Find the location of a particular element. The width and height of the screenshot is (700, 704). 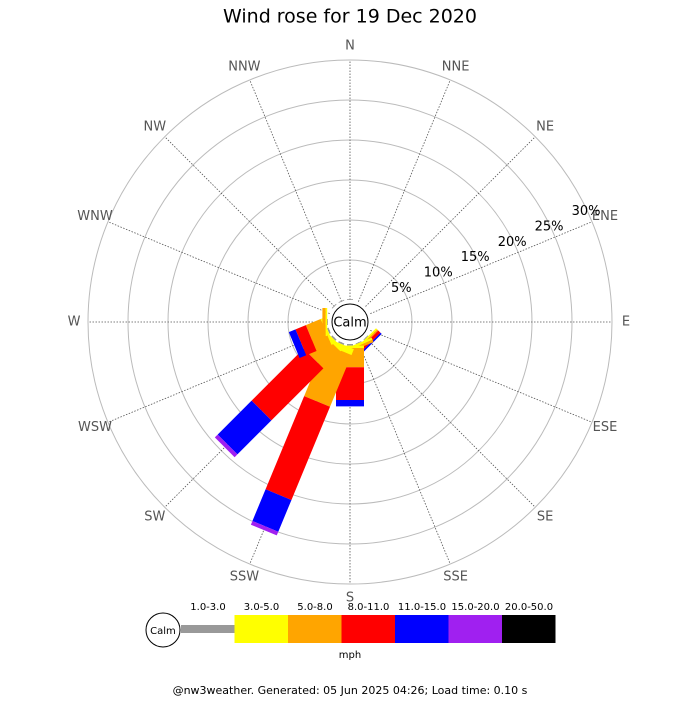

direction-label: E is located at coordinates (626, 322).